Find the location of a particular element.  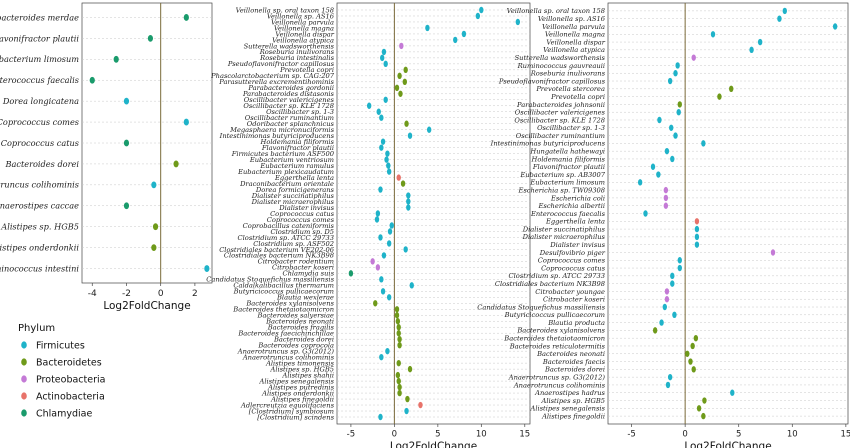

y-tick-label: Adlercreutzia equolifaciens is located at coordinates (287, 405).